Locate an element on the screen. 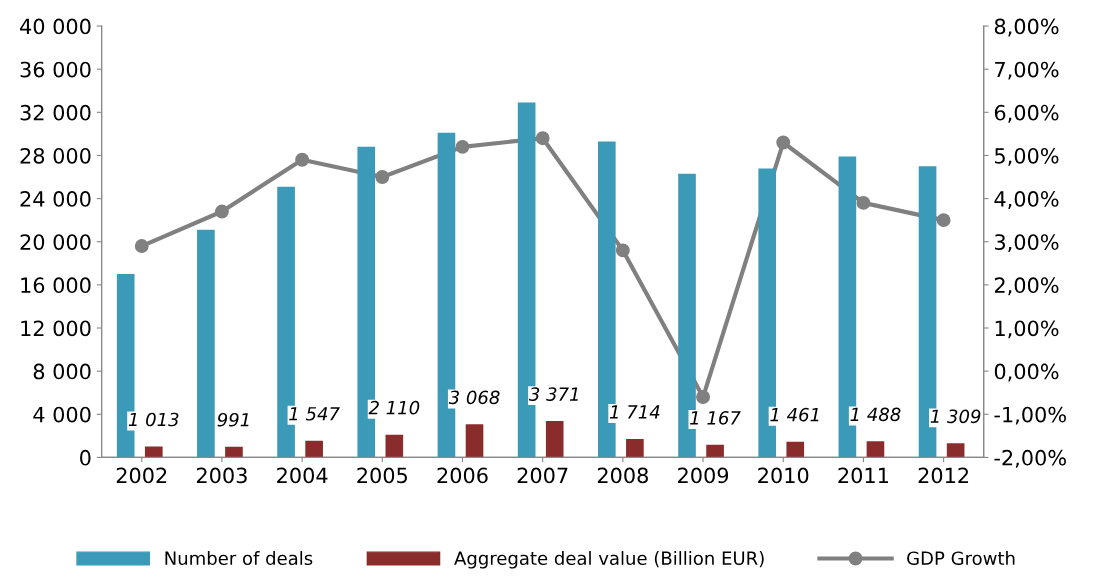 This screenshot has height=579, width=1093. y-tick-label: 40 000 is located at coordinates (55, 26).